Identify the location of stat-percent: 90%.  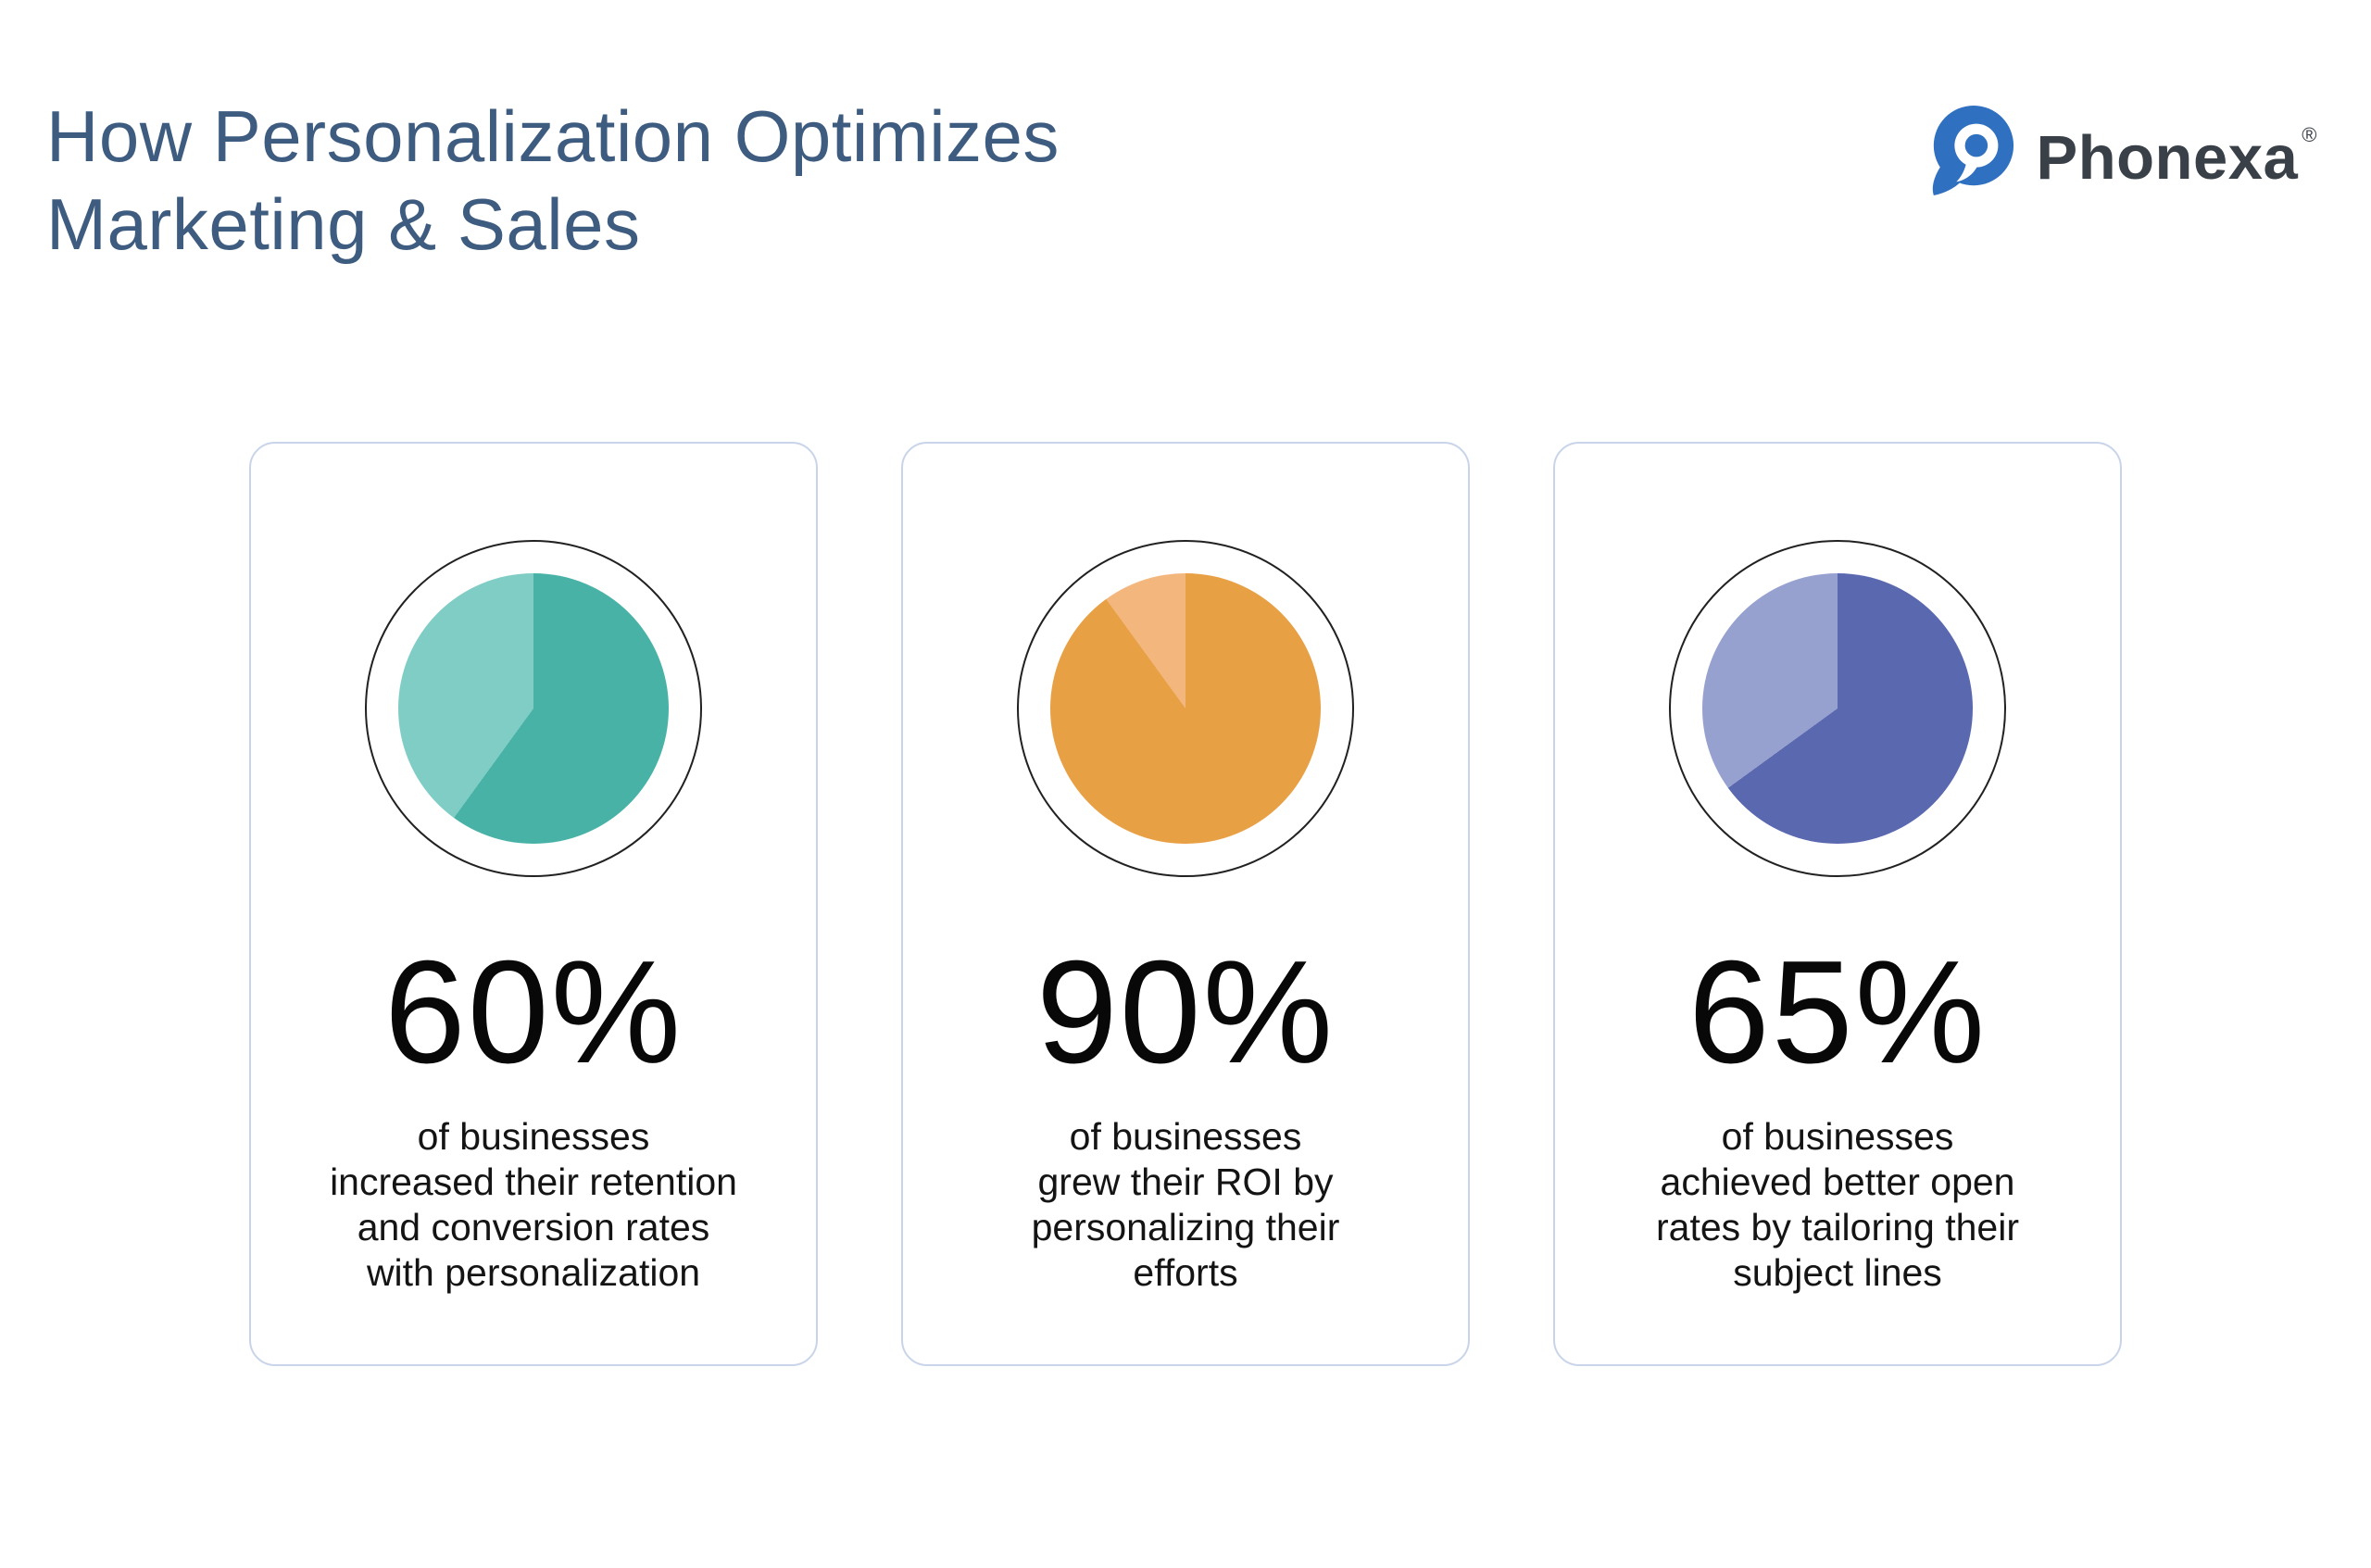
(1185, 1013).